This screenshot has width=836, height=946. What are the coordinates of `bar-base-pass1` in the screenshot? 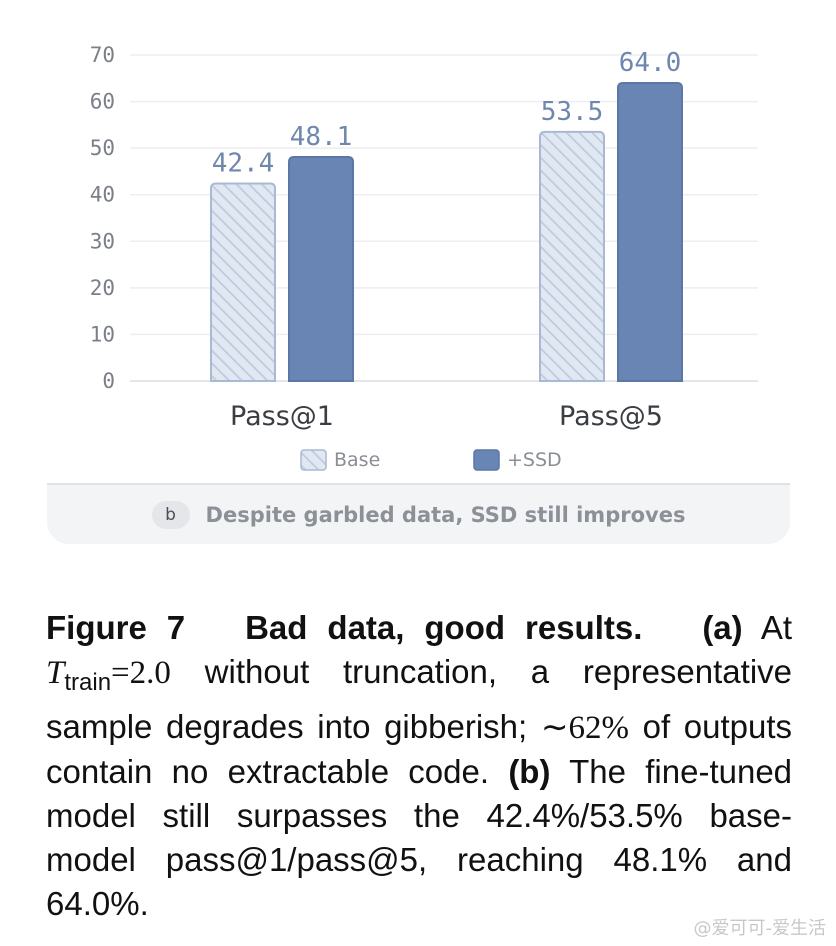 It's located at (243, 282).